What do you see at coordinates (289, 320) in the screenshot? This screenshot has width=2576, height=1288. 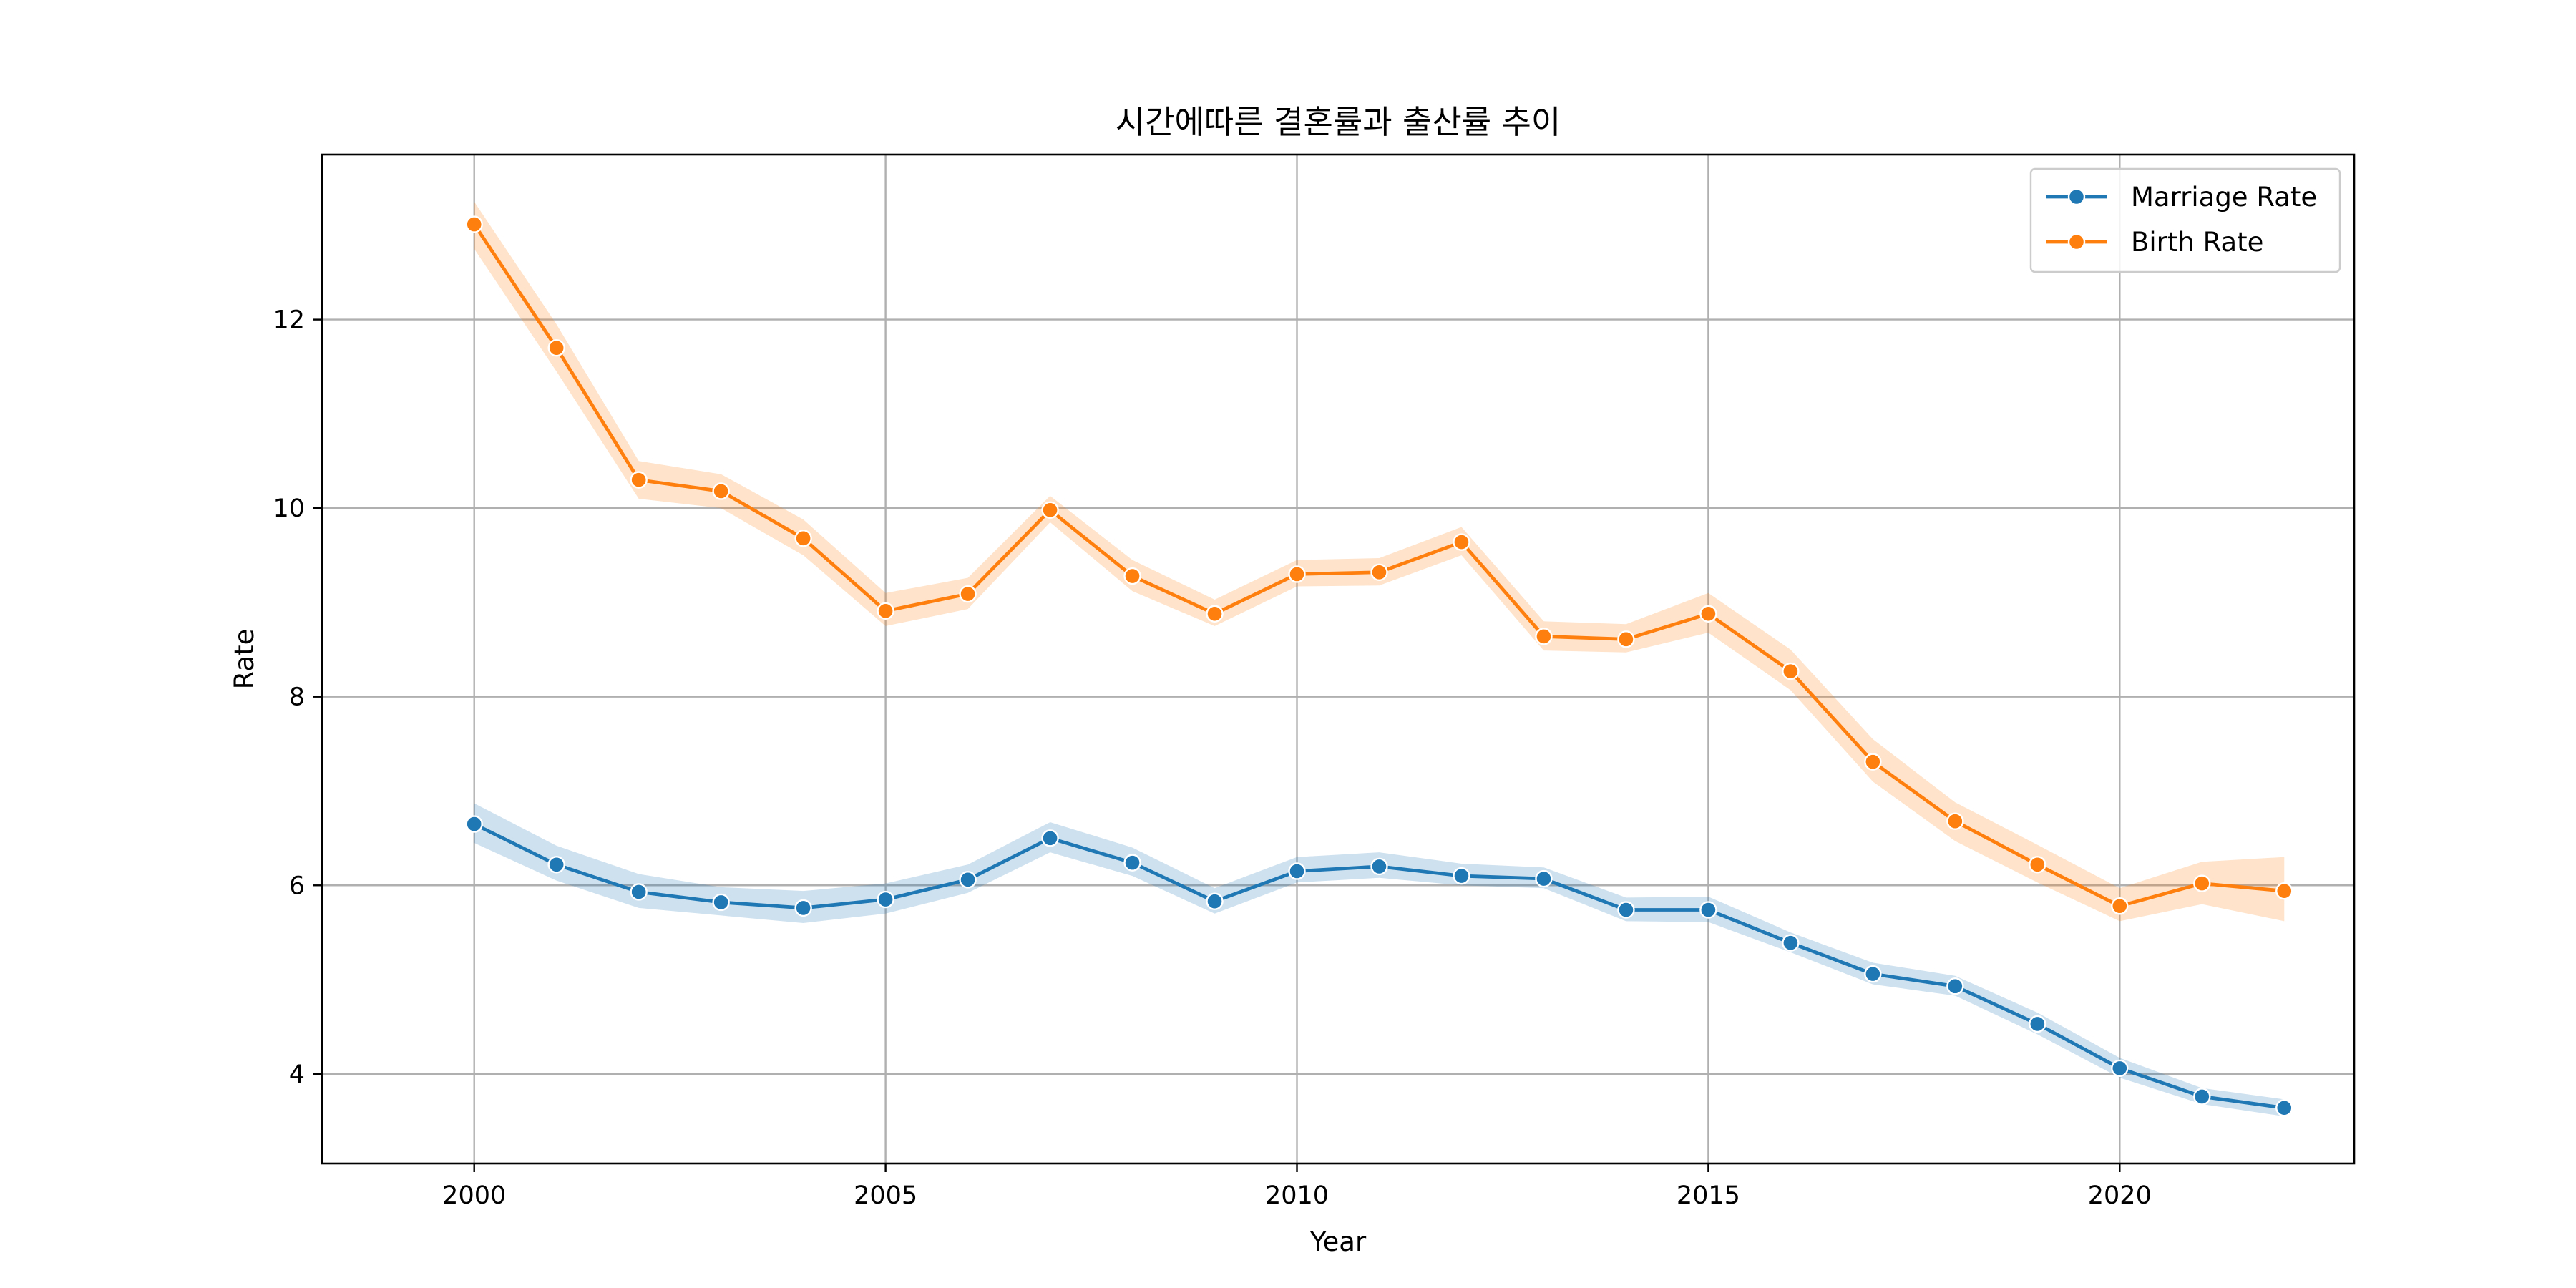 I see `y-tick-label: 12` at bounding box center [289, 320].